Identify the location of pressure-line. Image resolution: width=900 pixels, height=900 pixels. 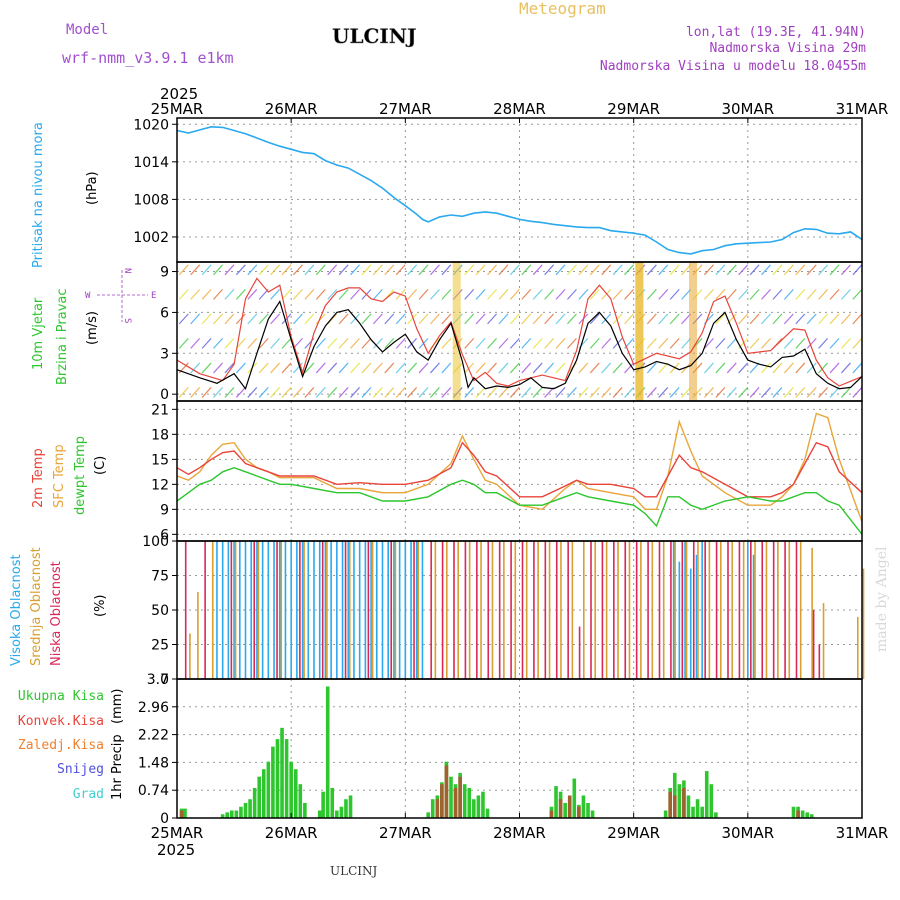
(519, 190).